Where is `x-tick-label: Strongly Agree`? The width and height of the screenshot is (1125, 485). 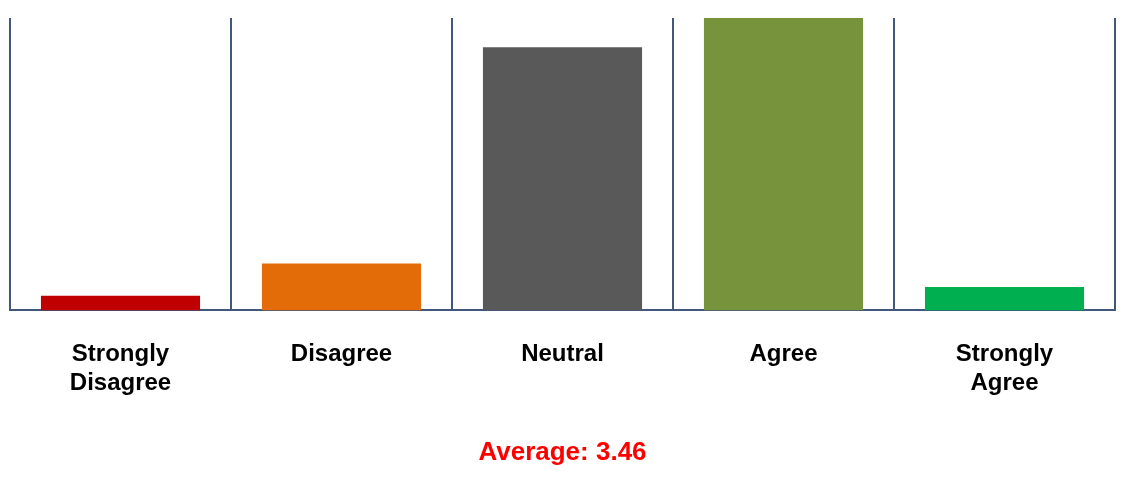 x-tick-label: Strongly Agree is located at coordinates (1004, 367).